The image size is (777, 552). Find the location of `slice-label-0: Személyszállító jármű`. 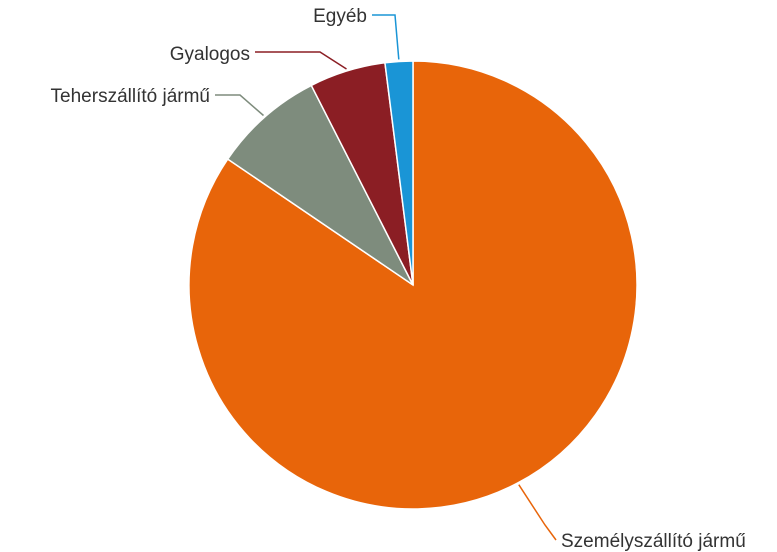

slice-label-0: Személyszállító jármű is located at coordinates (653, 541).